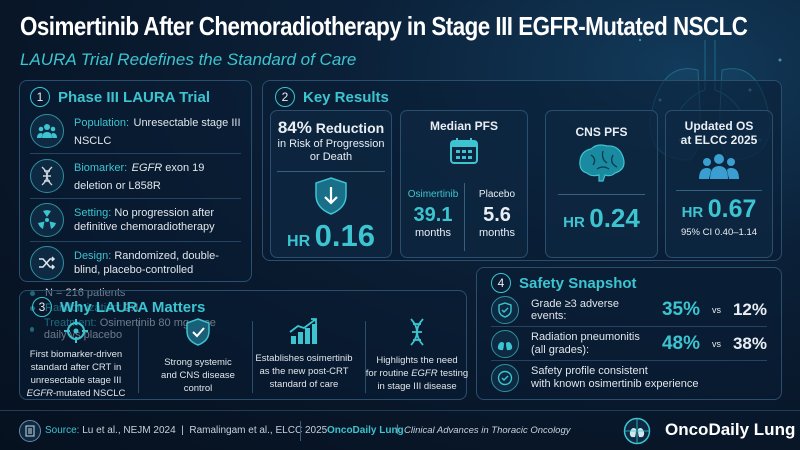 The image size is (800, 450). What do you see at coordinates (505, 378) in the screenshot?
I see `check-circle-icon` at bounding box center [505, 378].